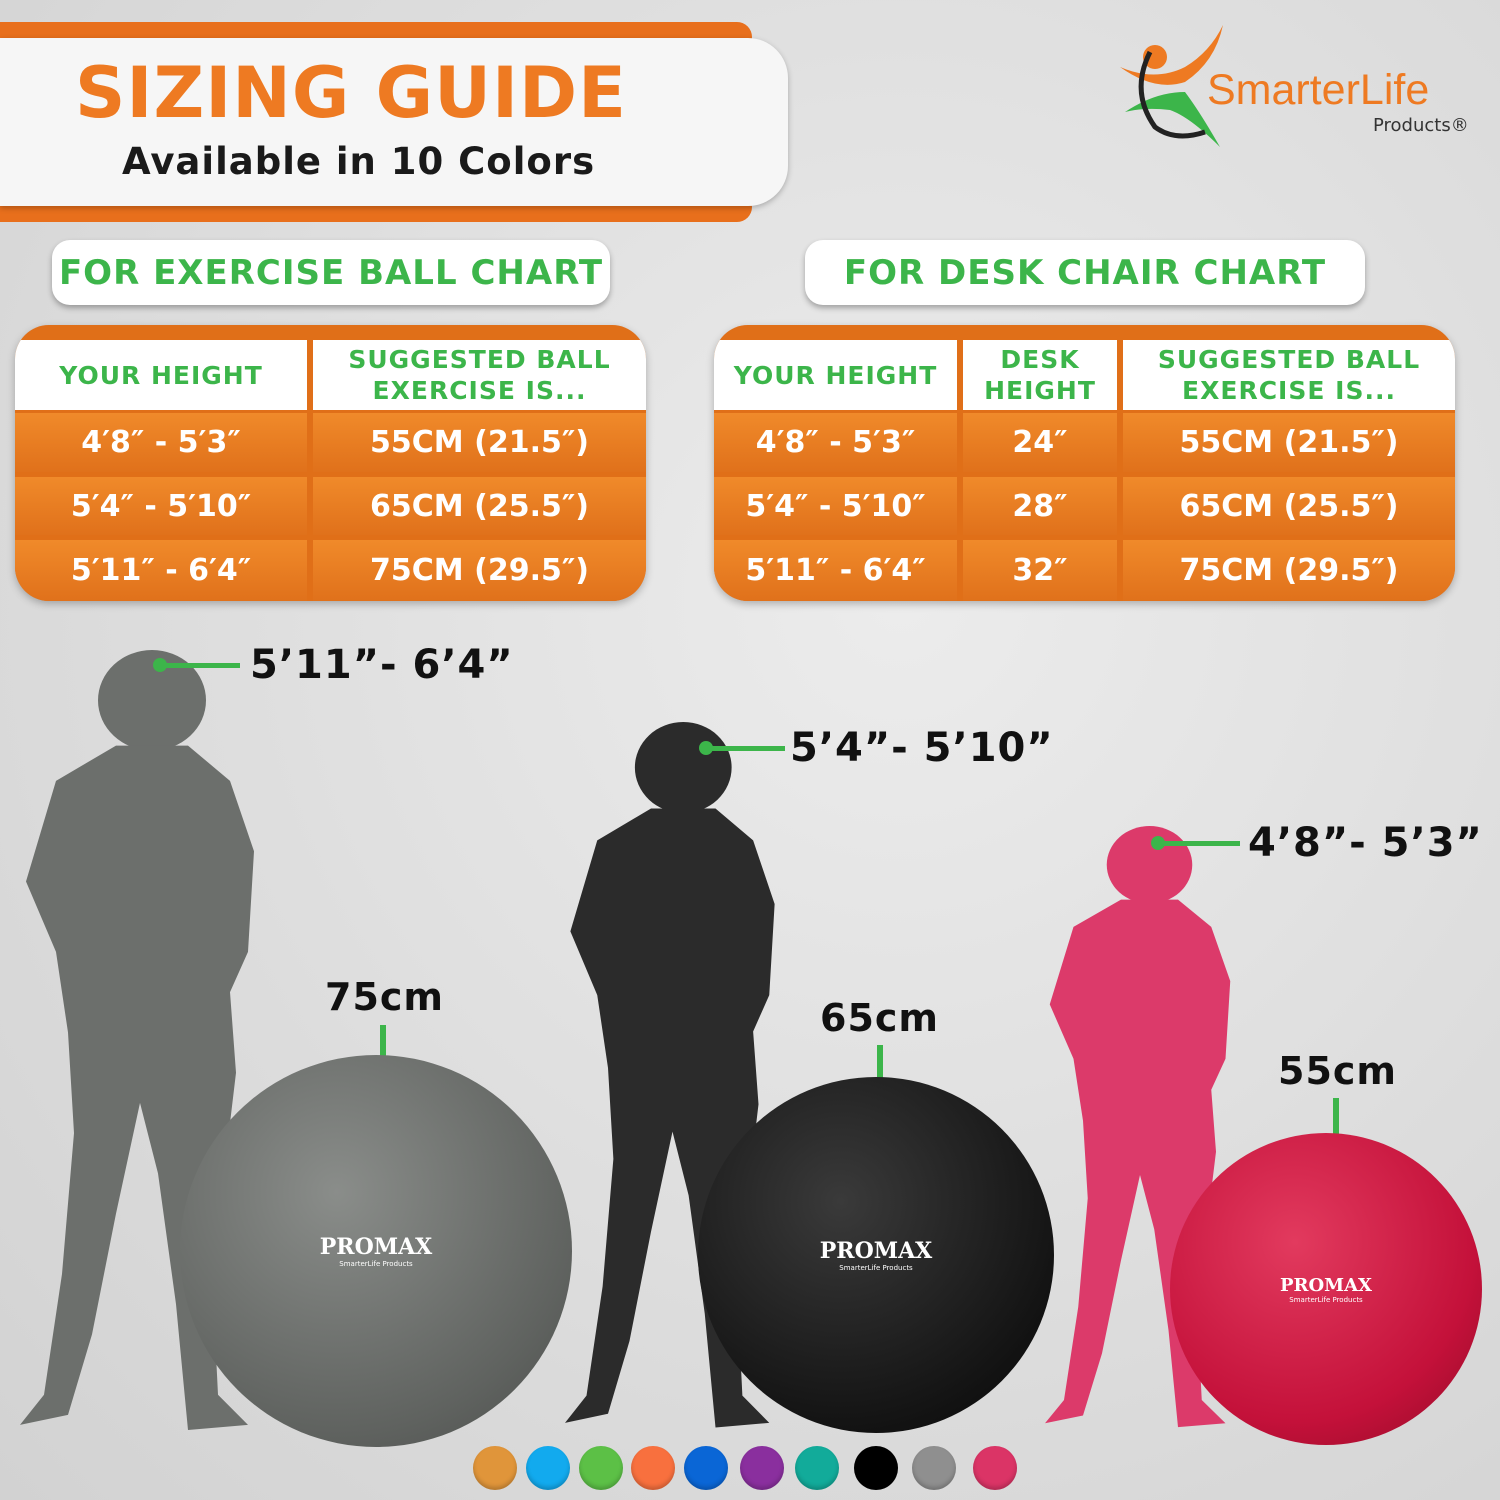  What do you see at coordinates (382, 665) in the screenshot?
I see `height-label-tall: 5’11”- 6’4”` at bounding box center [382, 665].